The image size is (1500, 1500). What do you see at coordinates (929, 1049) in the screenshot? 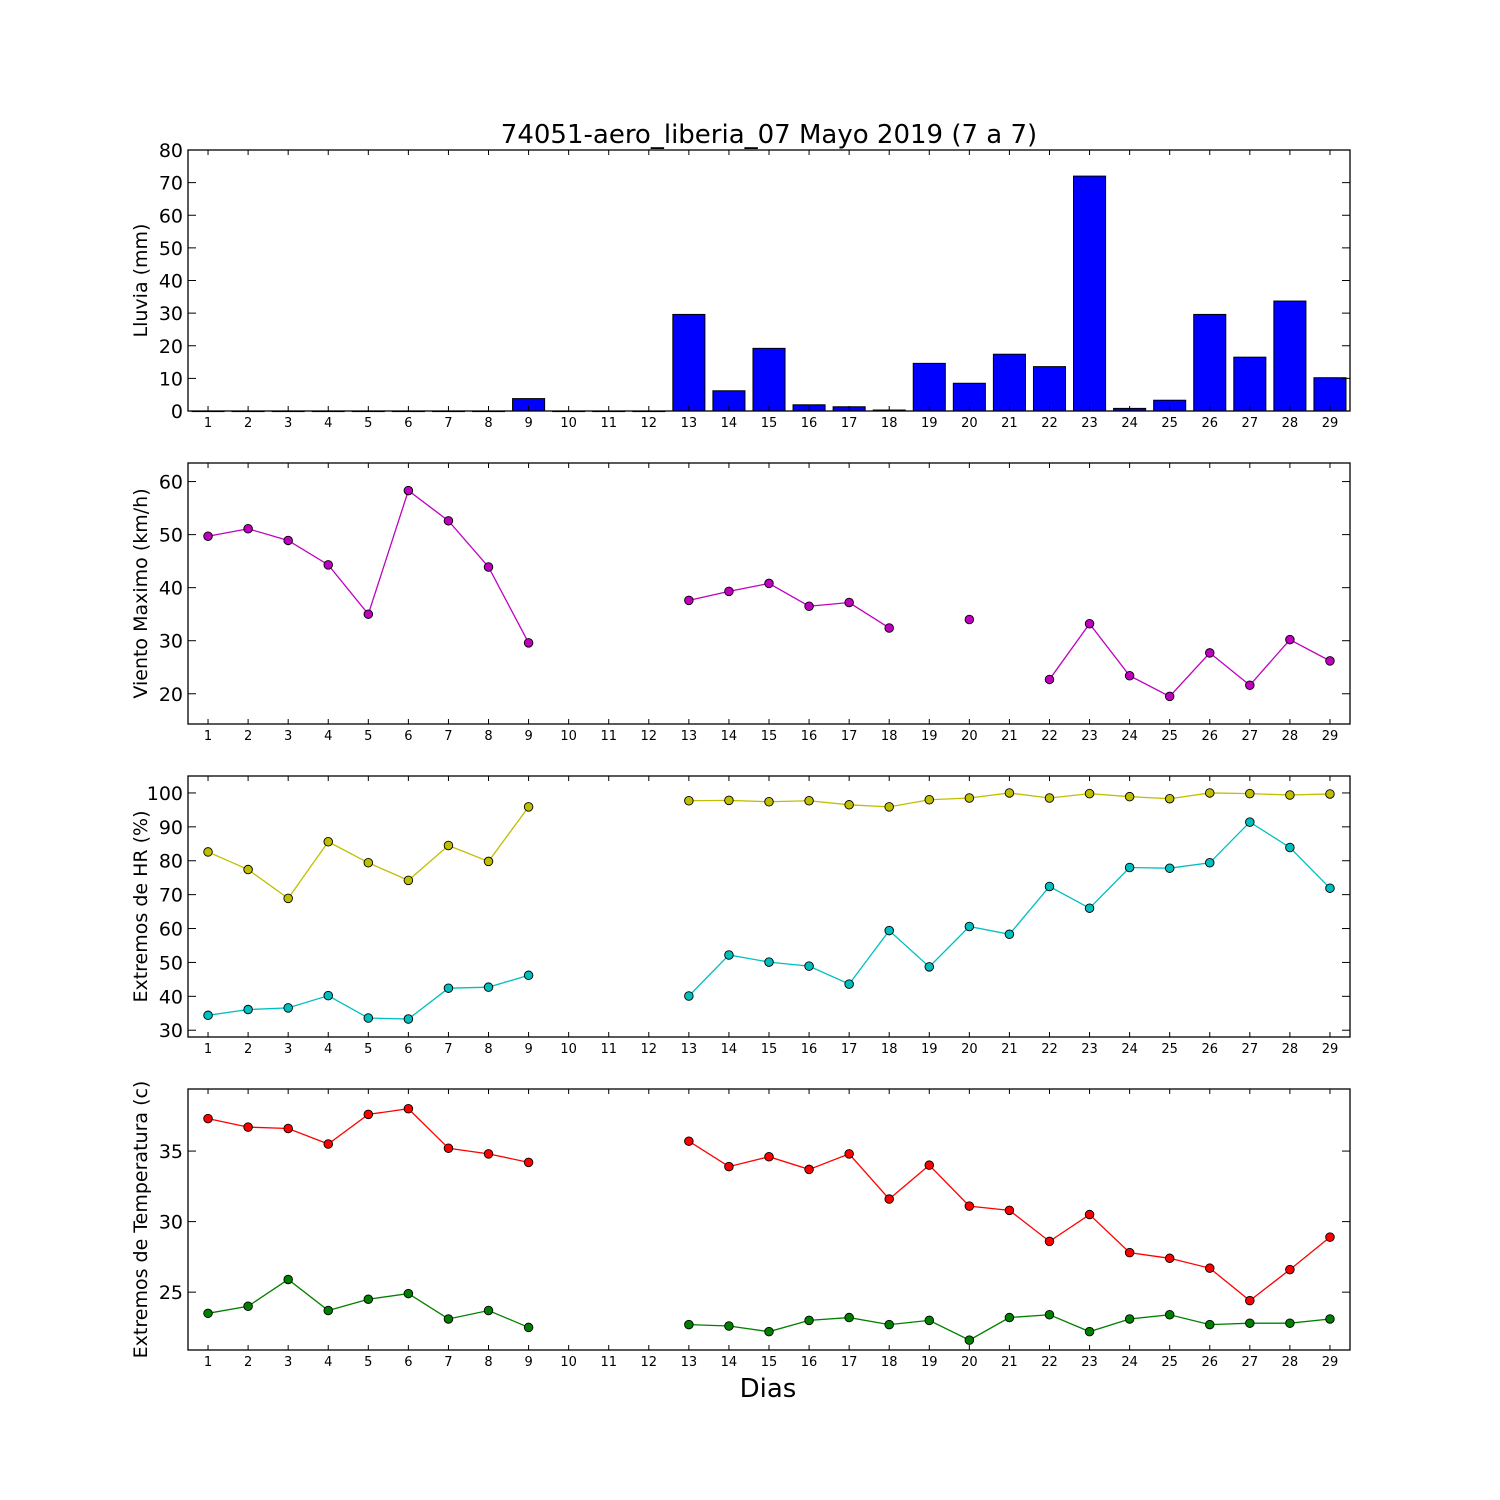
I see `x-tick-label: 19` at bounding box center [929, 1049].